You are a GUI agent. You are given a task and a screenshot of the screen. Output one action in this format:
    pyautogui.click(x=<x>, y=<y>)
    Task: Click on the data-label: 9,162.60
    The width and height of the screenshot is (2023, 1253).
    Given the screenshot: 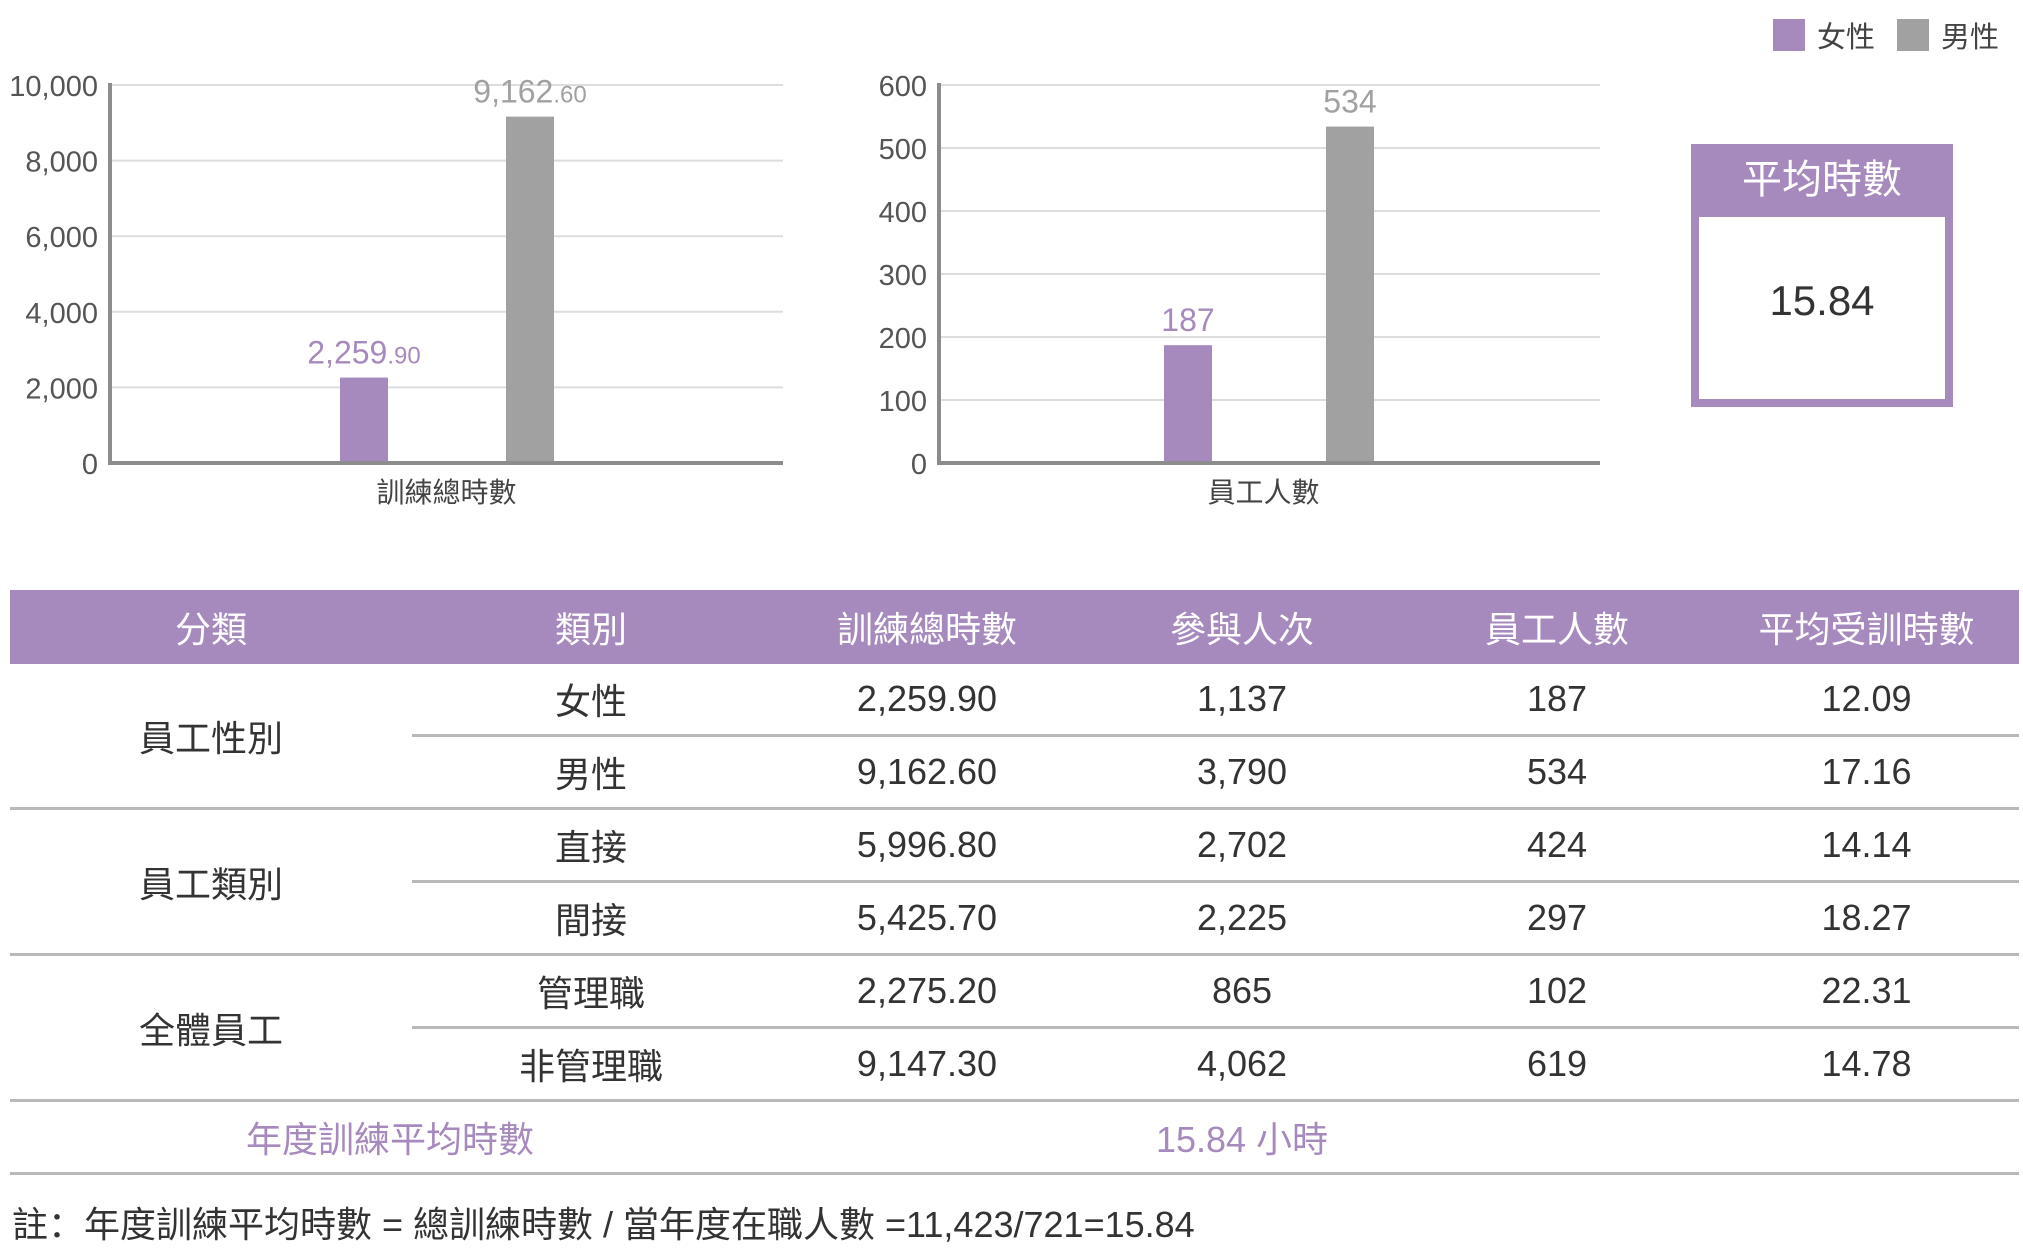 What is the action you would take?
    pyautogui.click(x=529, y=92)
    